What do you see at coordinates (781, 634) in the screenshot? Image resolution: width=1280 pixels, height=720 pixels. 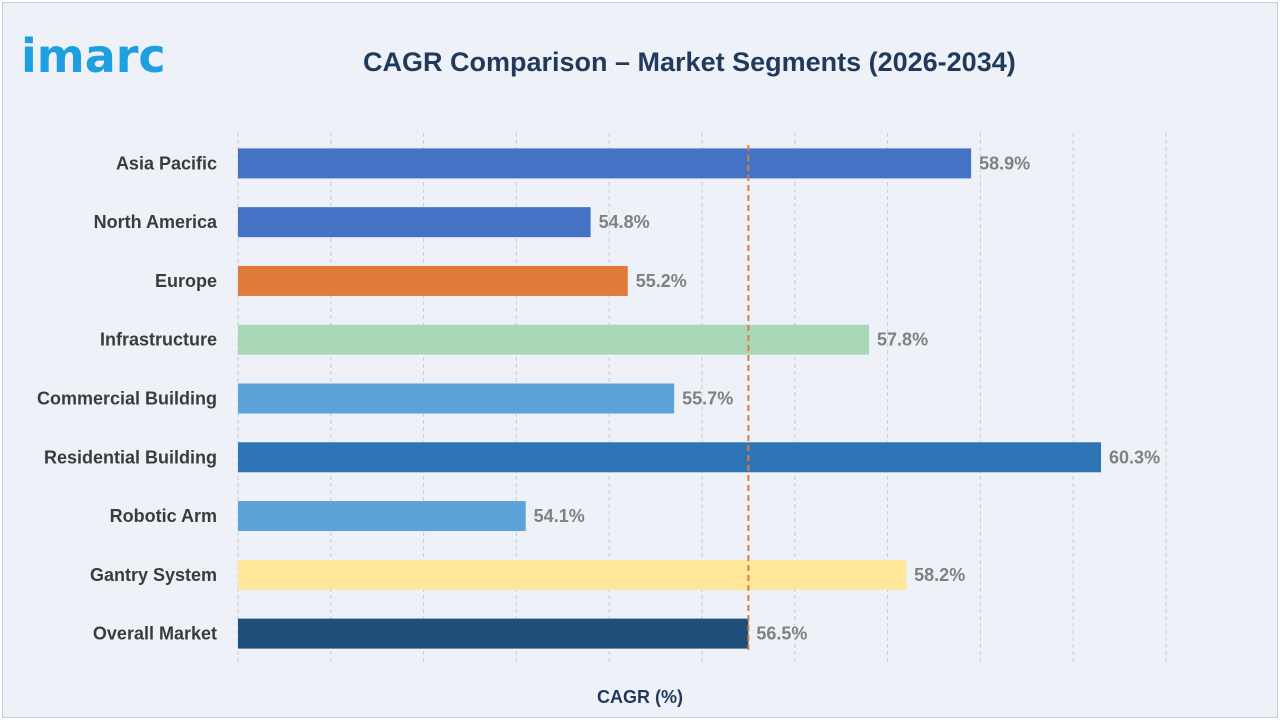 I see `data-label: 56.5%` at bounding box center [781, 634].